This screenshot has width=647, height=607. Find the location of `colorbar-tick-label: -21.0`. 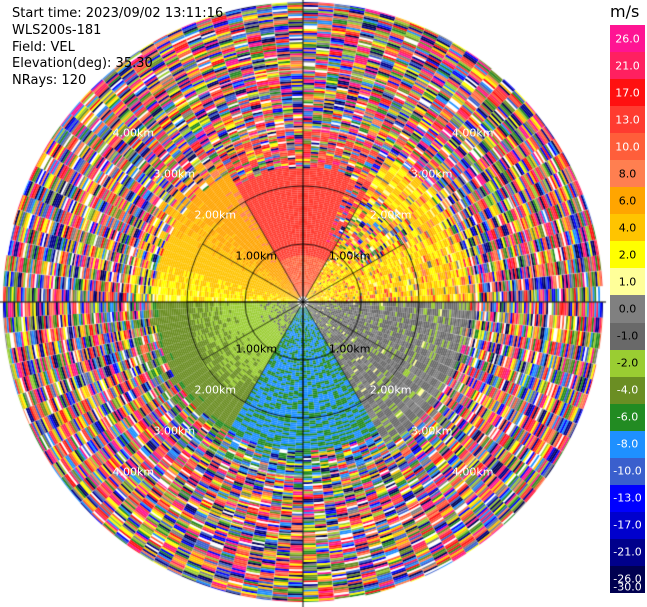

colorbar-tick-label: -21.0 is located at coordinates (627, 552).